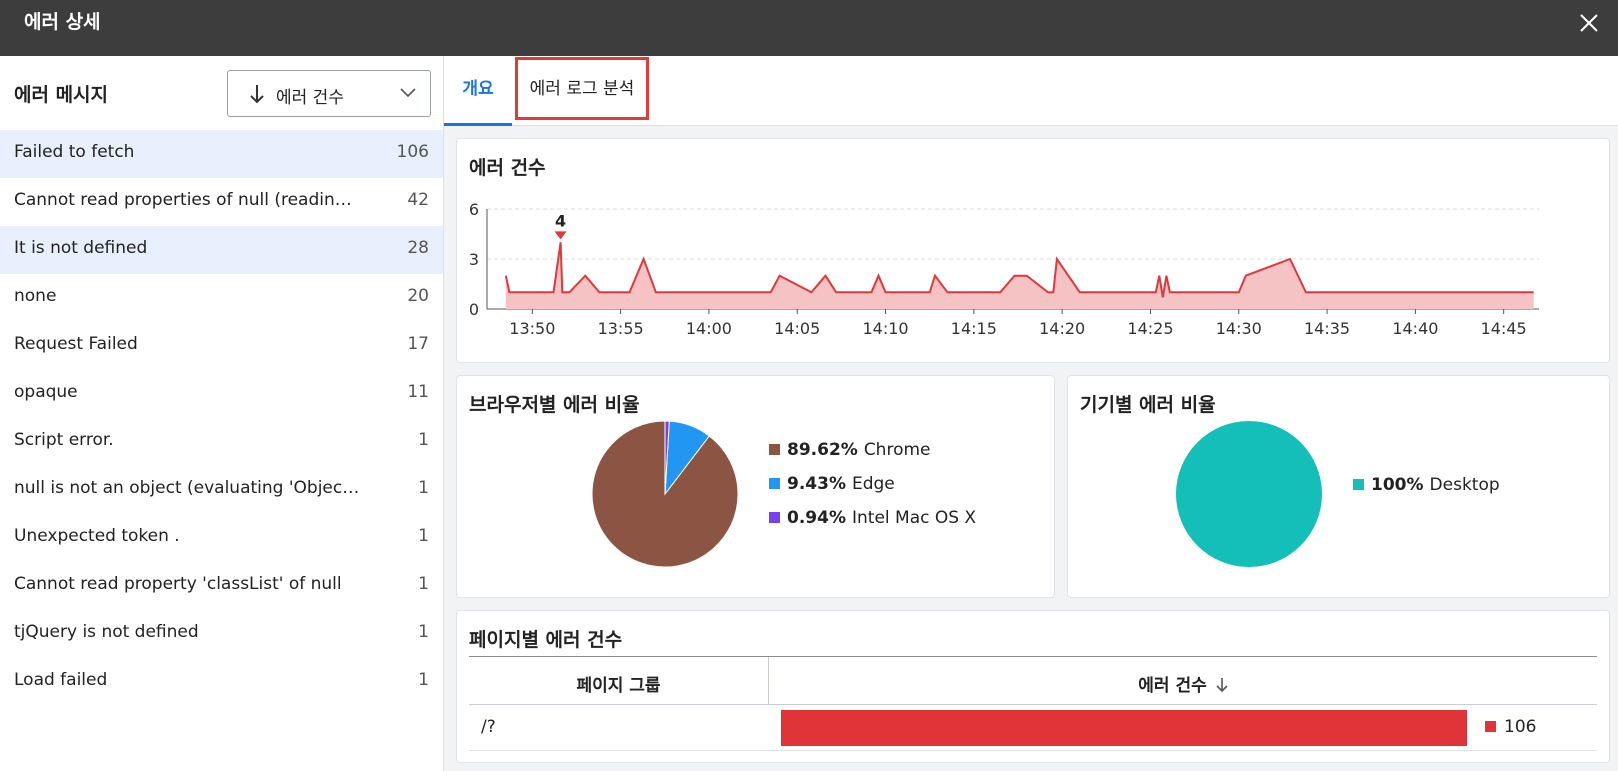 This screenshot has height=771, width=1618. What do you see at coordinates (74, 152) in the screenshot?
I see `error-message-text: Failed to fetch` at bounding box center [74, 152].